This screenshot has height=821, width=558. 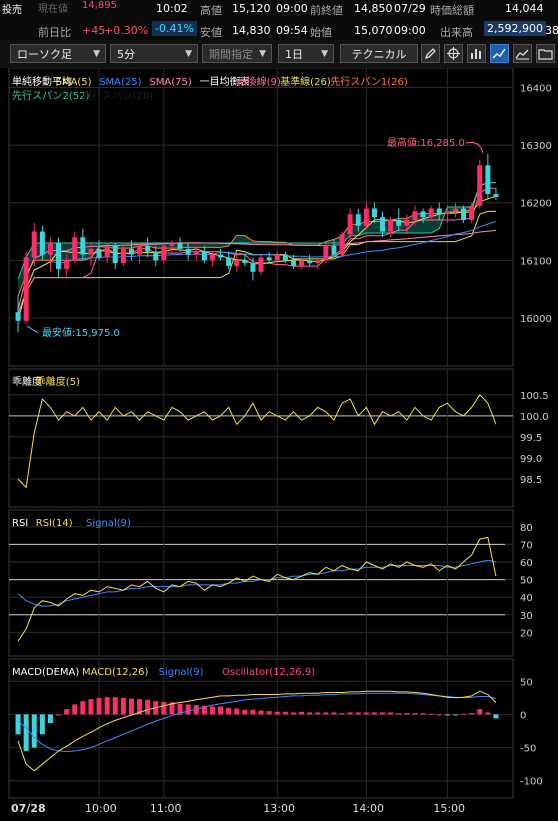 I want to click on line-chart-icon, so click(x=499, y=53).